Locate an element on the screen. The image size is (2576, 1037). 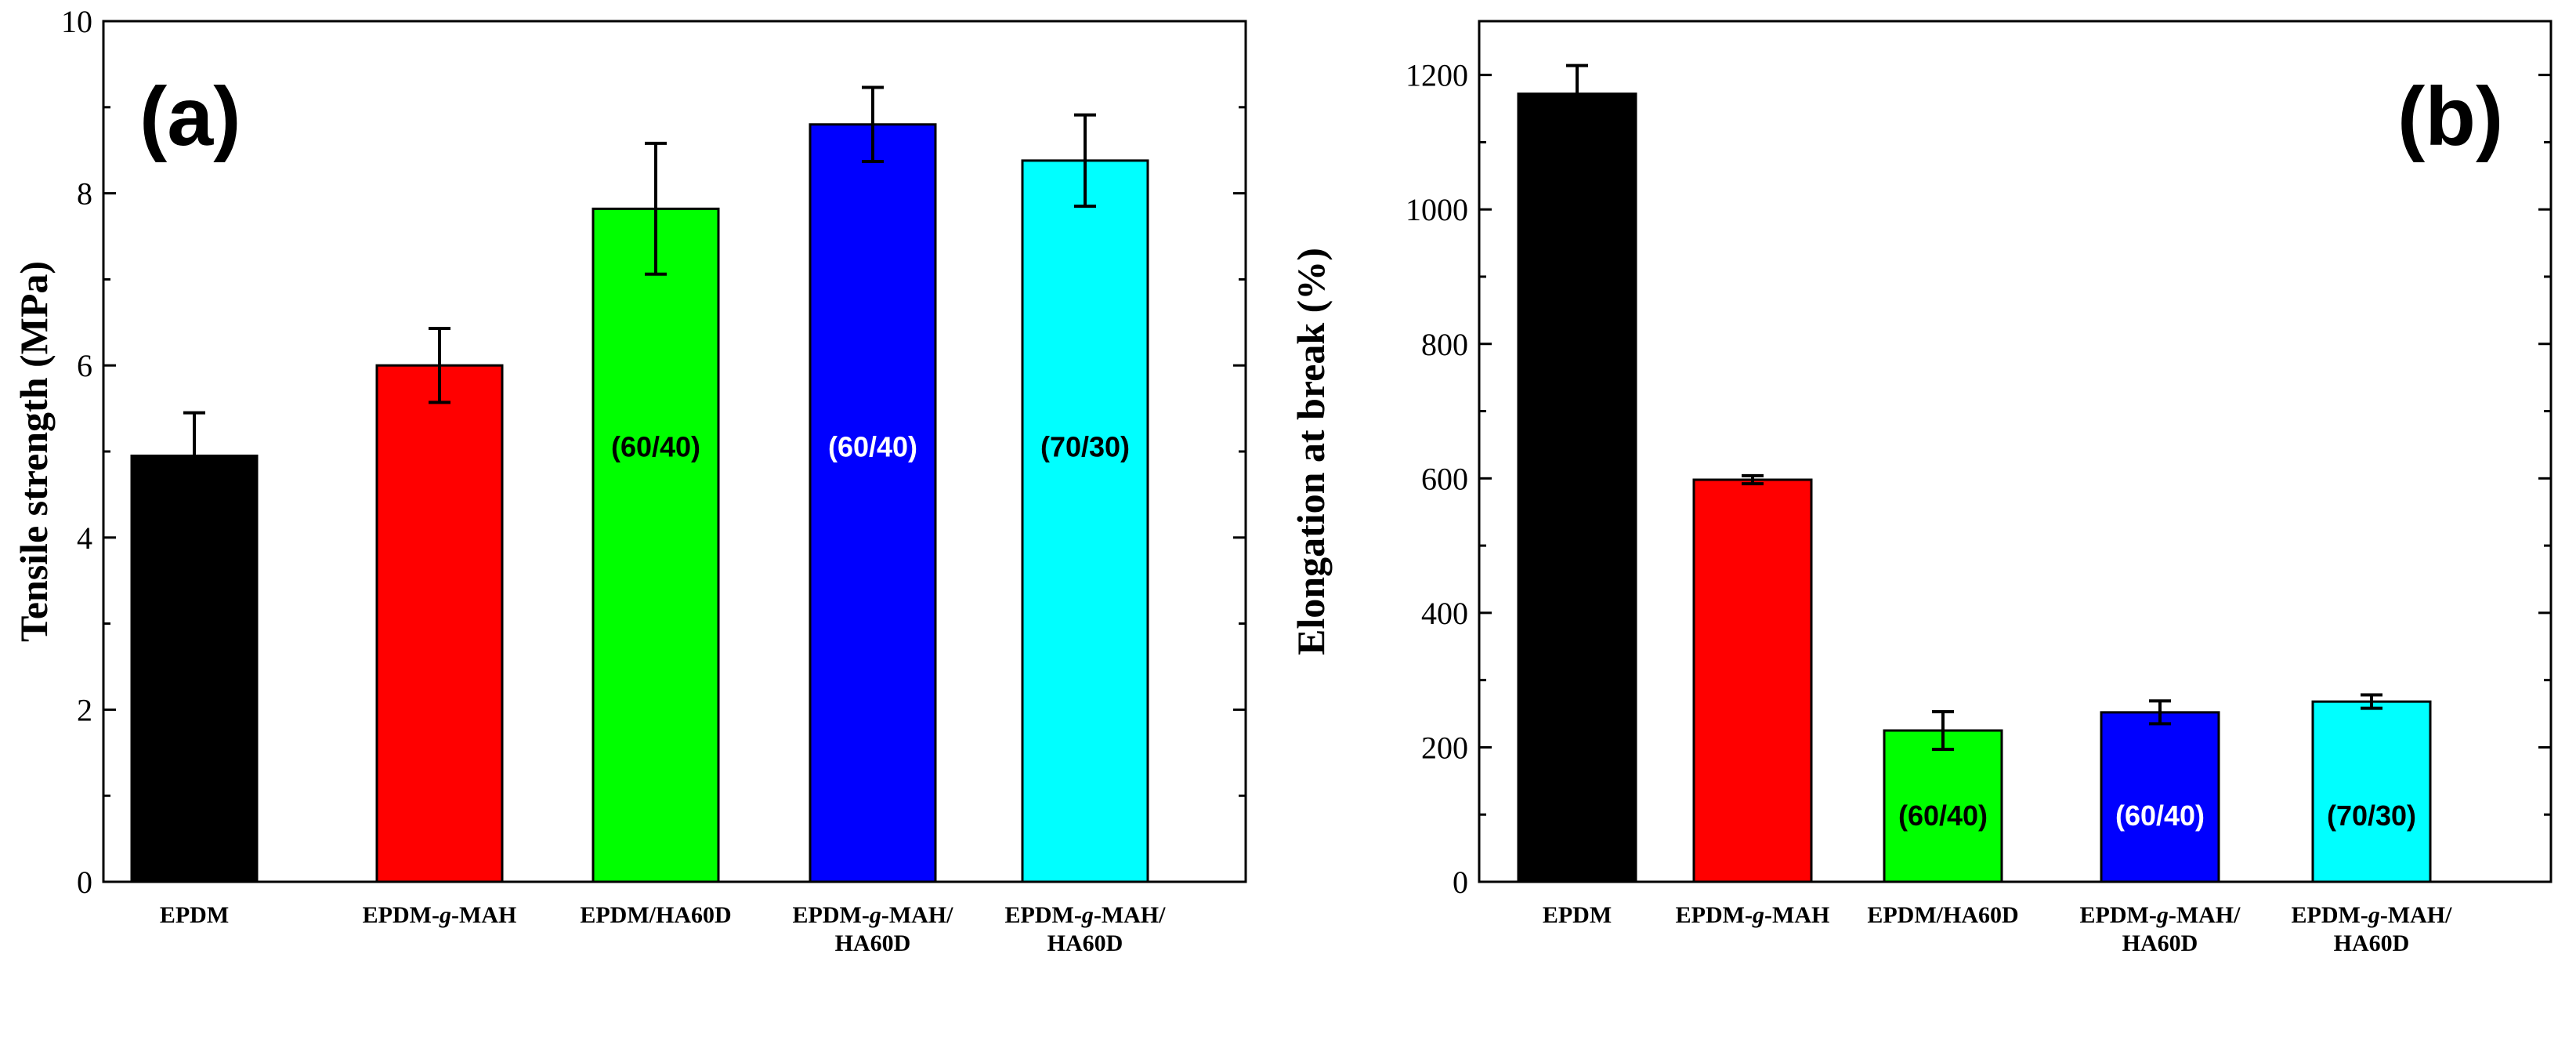
panel-label: (b) is located at coordinates (2450, 117).